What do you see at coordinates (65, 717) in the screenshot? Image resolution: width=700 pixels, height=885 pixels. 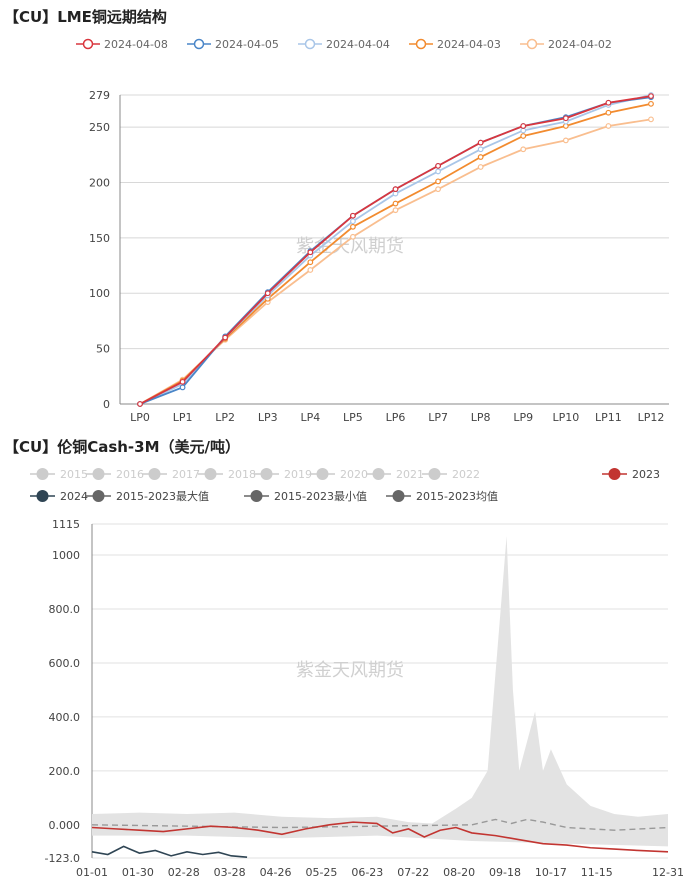 I see `y-tick-label: 400.0` at bounding box center [65, 717].